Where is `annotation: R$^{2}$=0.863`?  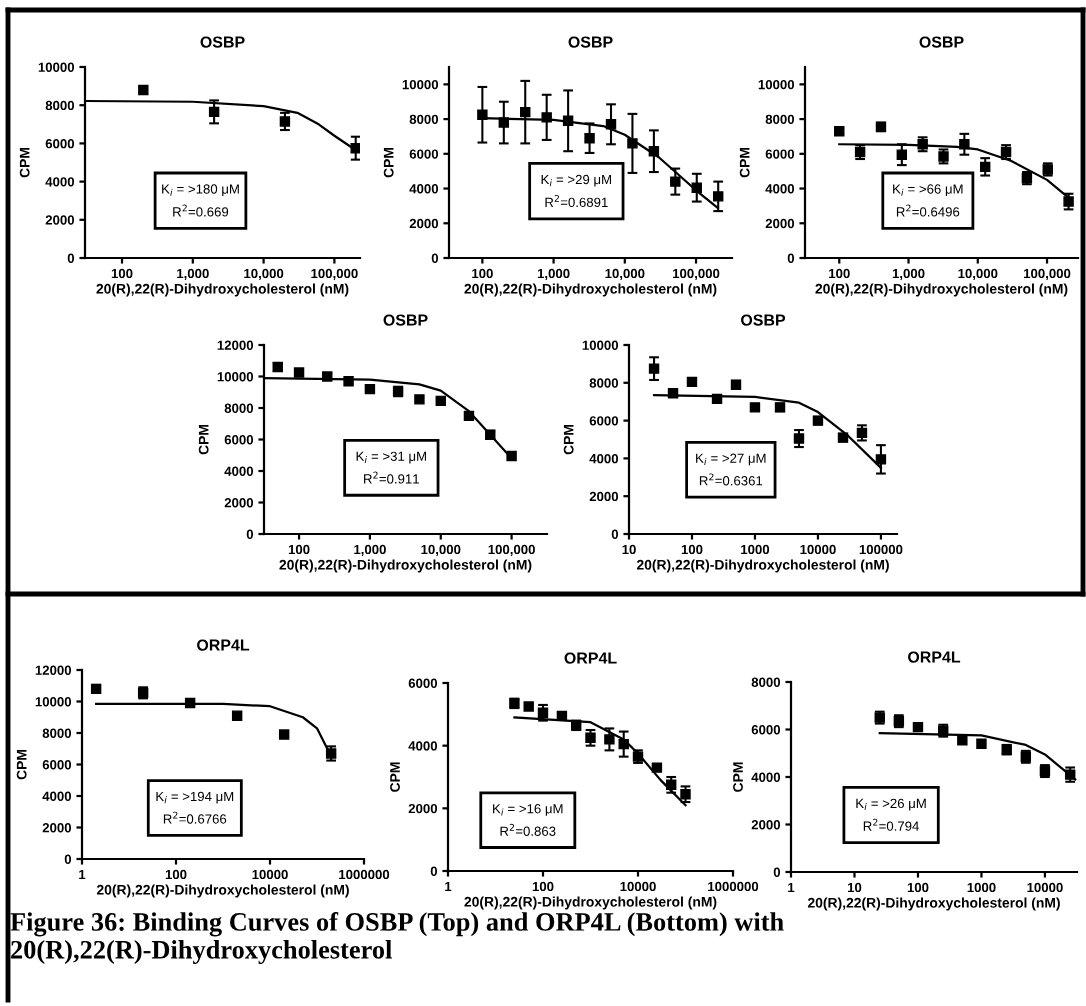 annotation: R$^{2}$=0.863 is located at coordinates (528, 829).